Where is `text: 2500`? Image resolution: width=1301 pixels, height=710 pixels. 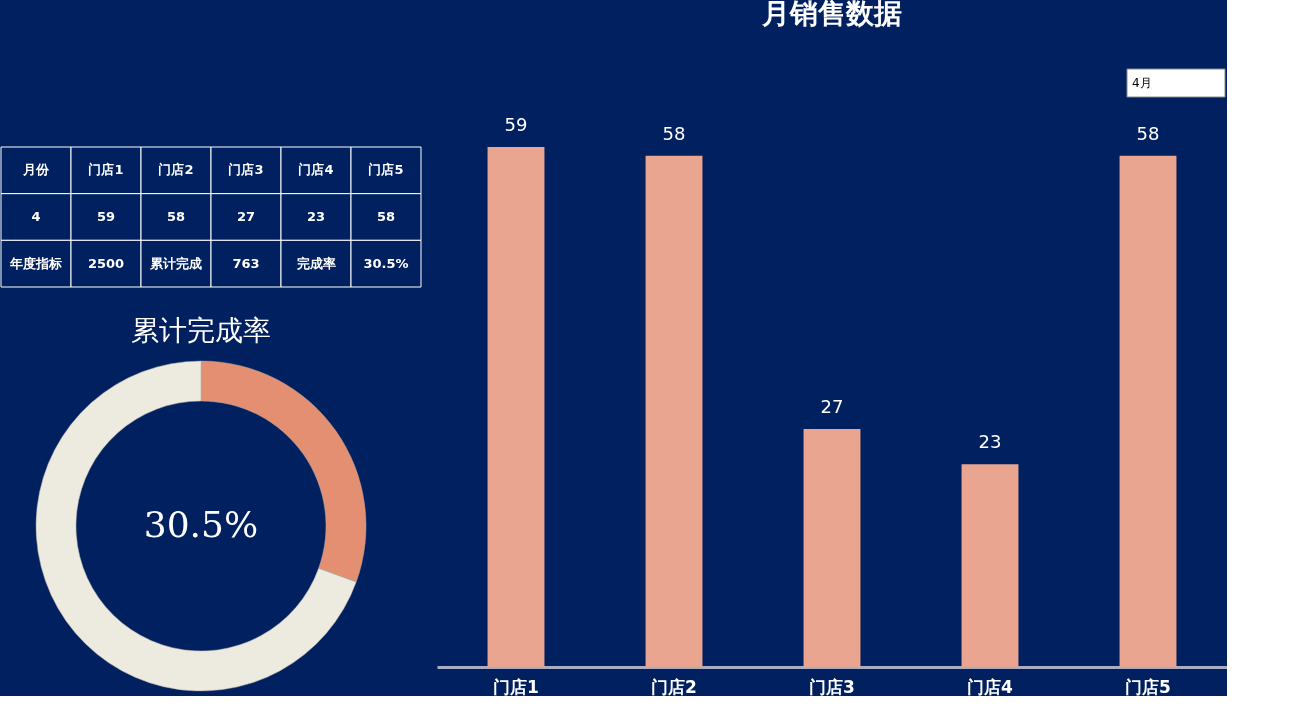
text: 2500 is located at coordinates (106, 263).